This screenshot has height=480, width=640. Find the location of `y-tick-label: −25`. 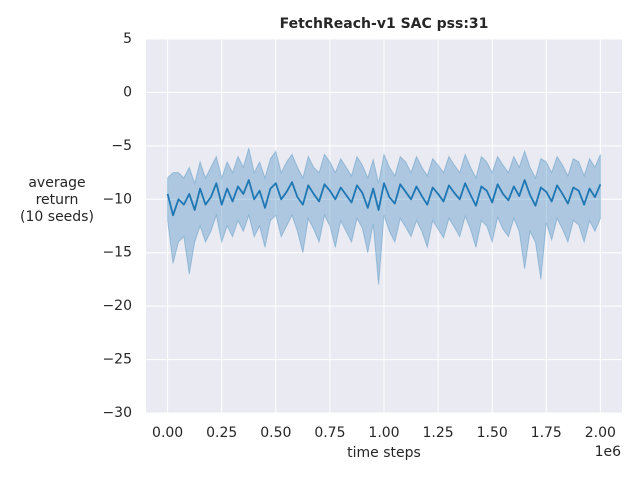

y-tick-label: −25 is located at coordinates (117, 360).